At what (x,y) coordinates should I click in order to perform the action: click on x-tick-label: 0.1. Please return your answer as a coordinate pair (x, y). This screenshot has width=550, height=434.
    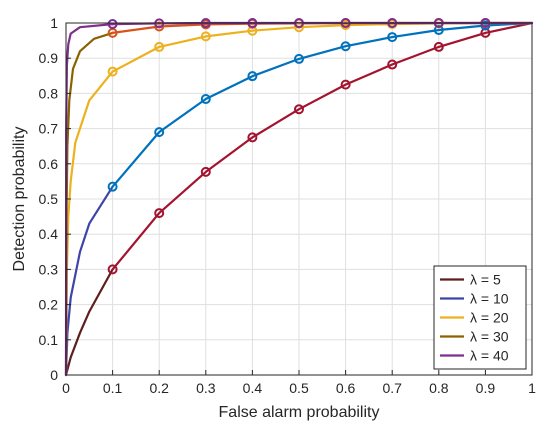
    Looking at the image, I should click on (113, 388).